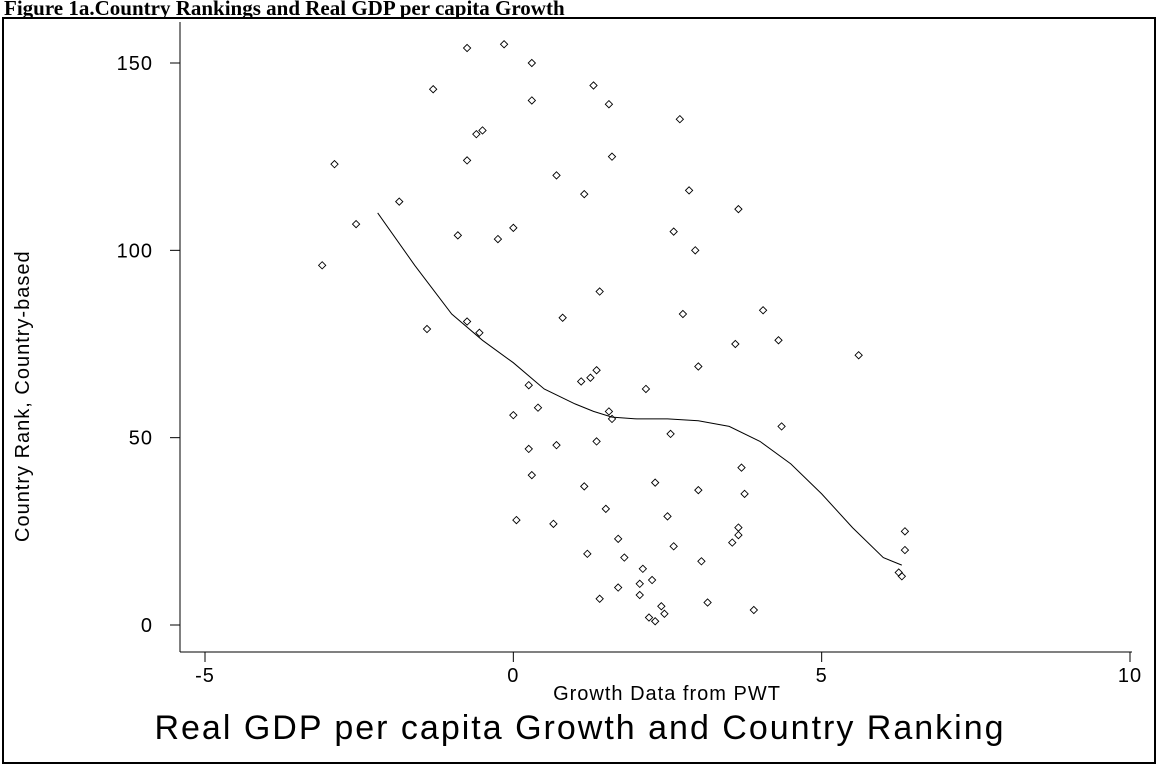 The image size is (1160, 766). I want to click on x-tick-label: 5, so click(822, 676).